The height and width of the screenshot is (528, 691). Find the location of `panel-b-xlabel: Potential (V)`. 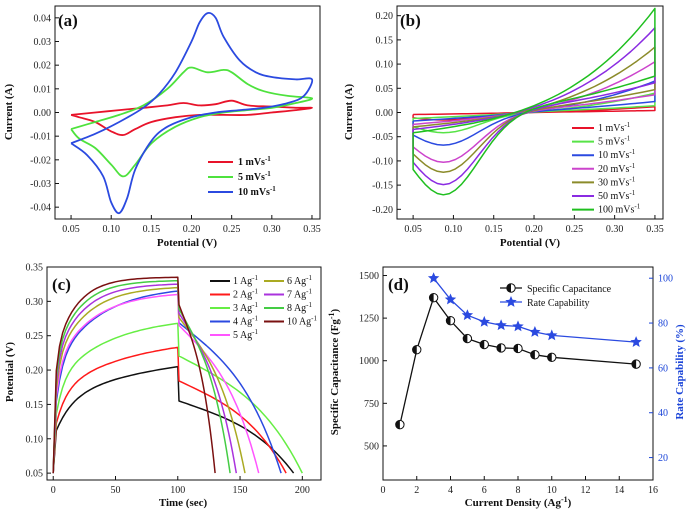

panel-b-xlabel: Potential (V) is located at coordinates (530, 243).